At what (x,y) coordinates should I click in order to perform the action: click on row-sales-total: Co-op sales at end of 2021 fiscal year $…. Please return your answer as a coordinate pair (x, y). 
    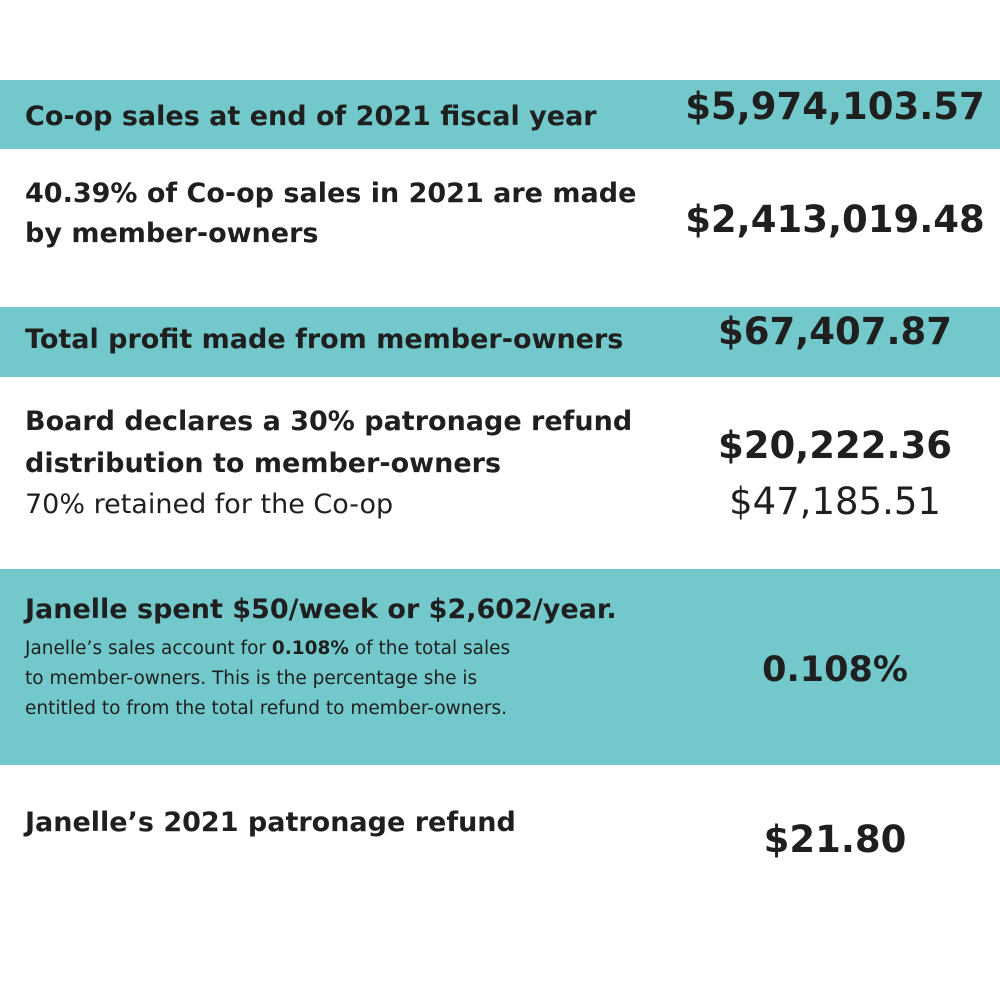
    Looking at the image, I should click on (500, 114).